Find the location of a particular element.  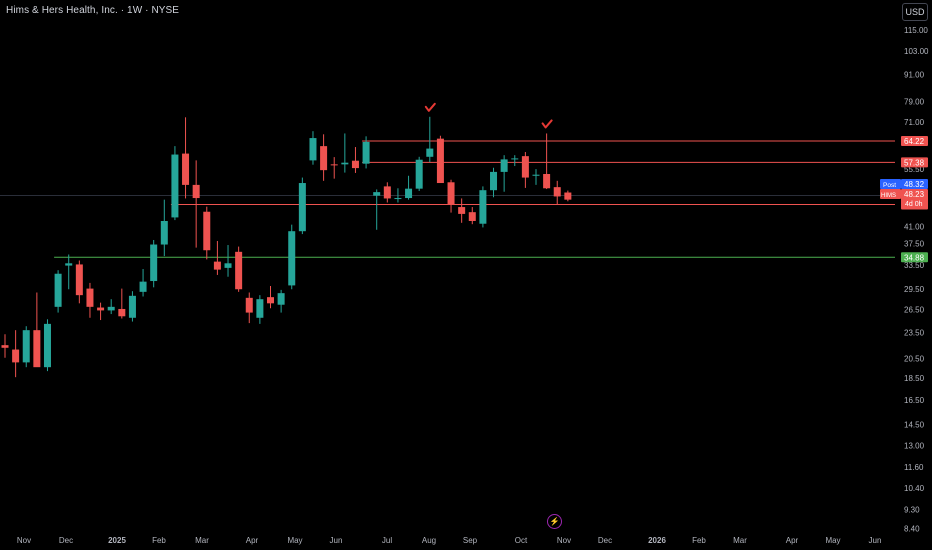

x-tick-label: Sep is located at coordinates (470, 540).